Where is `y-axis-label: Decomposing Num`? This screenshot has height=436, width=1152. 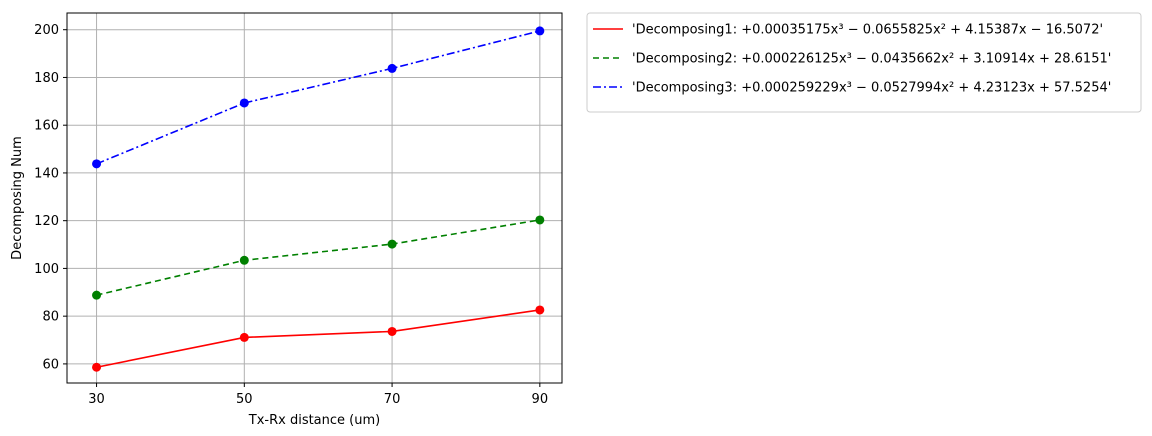 y-axis-label: Decomposing Num is located at coordinates (17, 198).